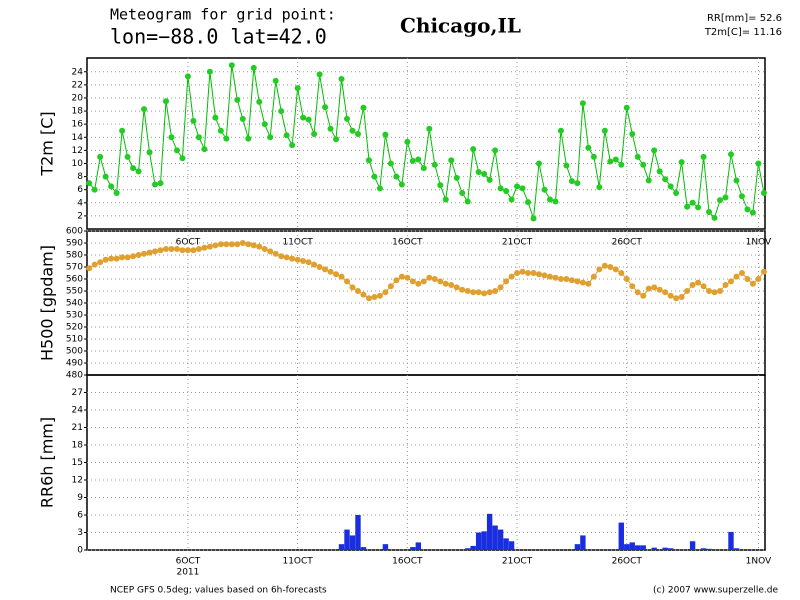 Image resolution: width=800 pixels, height=600 pixels. Describe the element at coordinates (759, 243) in the screenshot. I see `x-tick-label: 1NOV` at that location.